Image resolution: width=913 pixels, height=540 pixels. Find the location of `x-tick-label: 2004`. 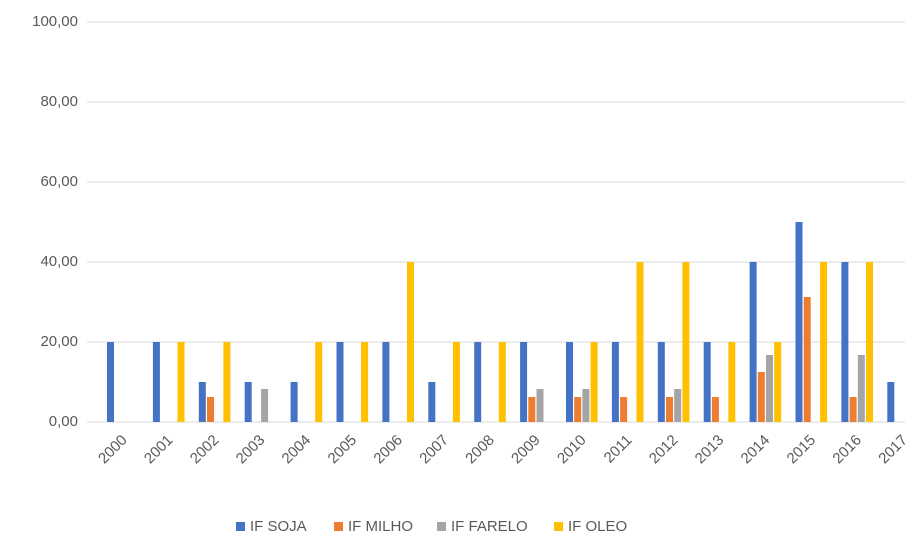

x-tick-label: 2004 is located at coordinates (297, 450).